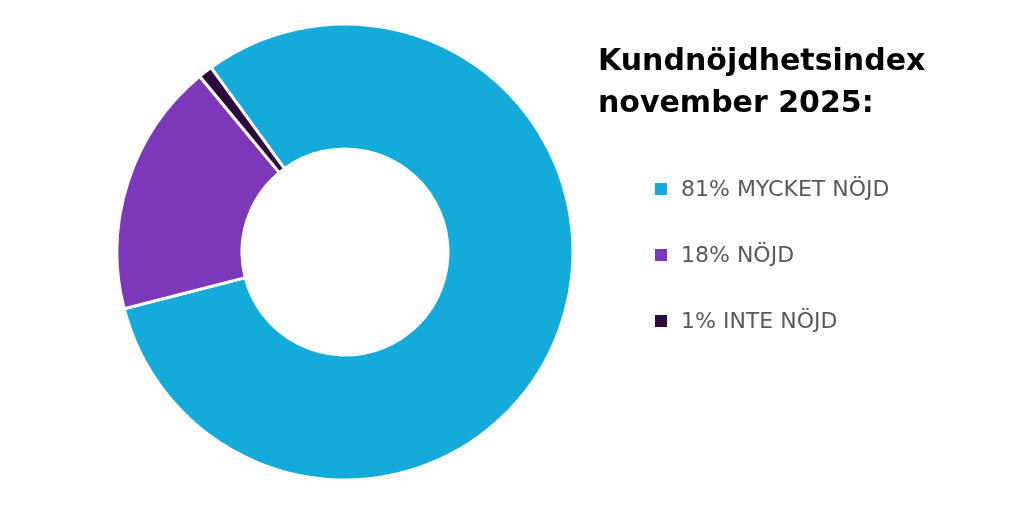 The width and height of the screenshot is (1022, 507). What do you see at coordinates (738, 254) in the screenshot?
I see `legend-label: 18% NÖJD` at bounding box center [738, 254].